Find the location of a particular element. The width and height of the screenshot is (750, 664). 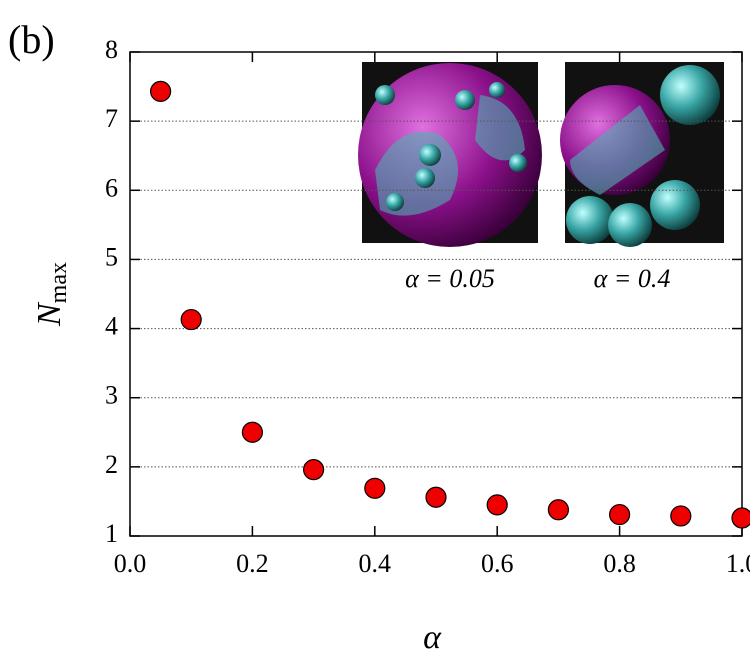

y-tick-label: 5 is located at coordinates (111, 256).